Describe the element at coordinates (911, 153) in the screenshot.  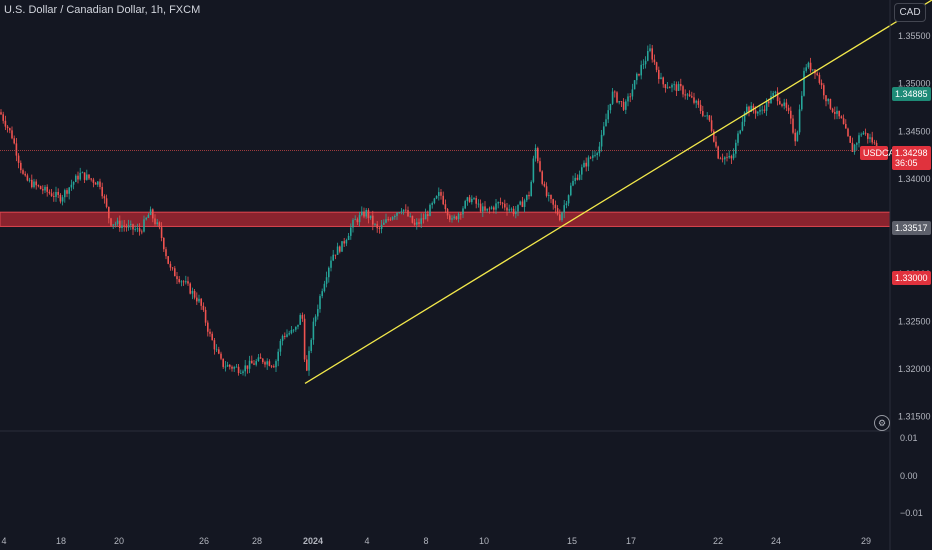
I see `current-price-value: 1.34298` at that location.